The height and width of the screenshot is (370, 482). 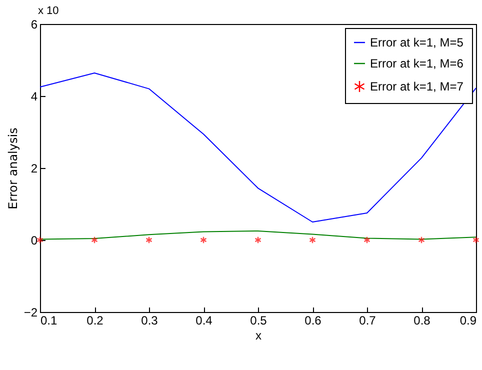 What do you see at coordinates (259, 321) in the screenshot?
I see `x-tick-label: 0.5` at bounding box center [259, 321].